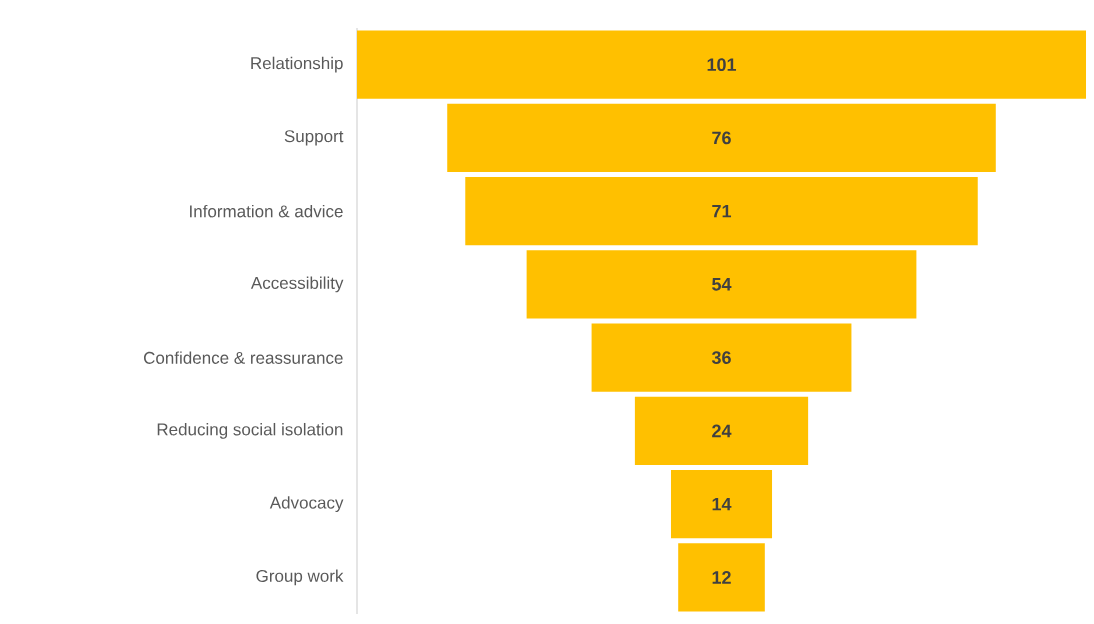 Image resolution: width=1094 pixels, height=624 pixels. I want to click on data-label: 12, so click(721, 577).